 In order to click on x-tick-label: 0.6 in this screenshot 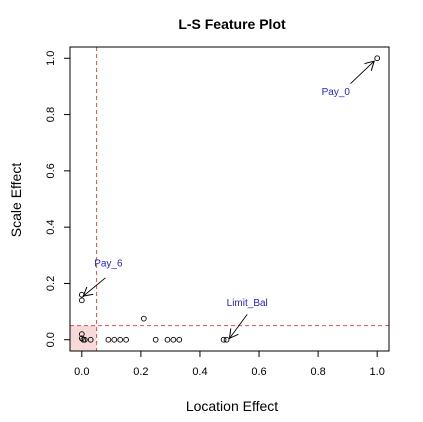, I will do `click(258, 372)`.